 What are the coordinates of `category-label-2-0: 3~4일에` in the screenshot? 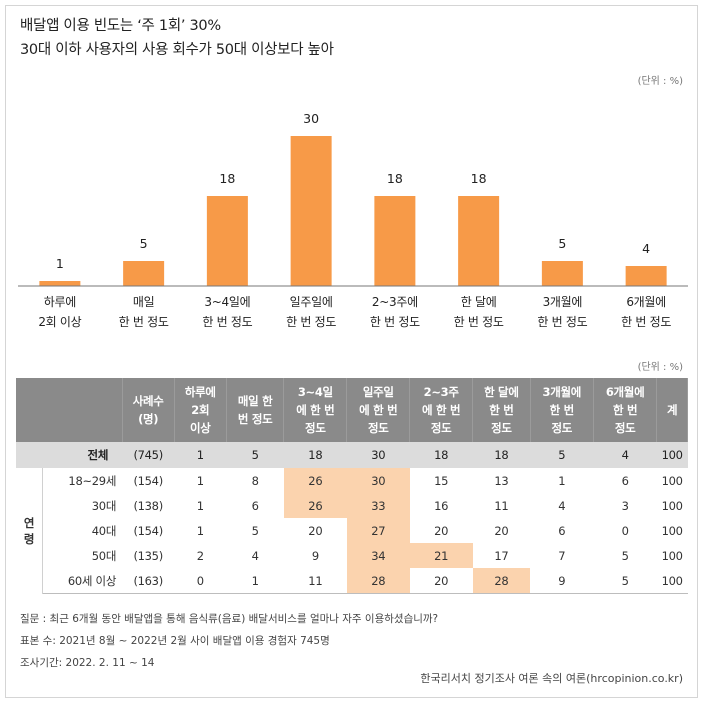 It's located at (227, 302).